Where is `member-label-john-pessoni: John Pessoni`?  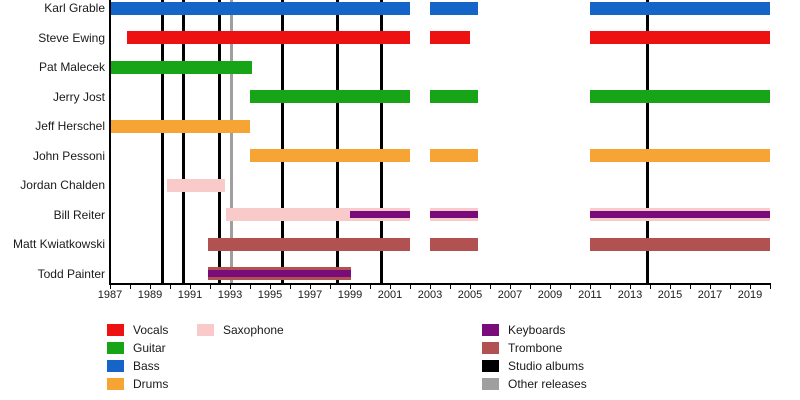 member-label-john-pessoni: John Pessoni is located at coordinates (68, 155).